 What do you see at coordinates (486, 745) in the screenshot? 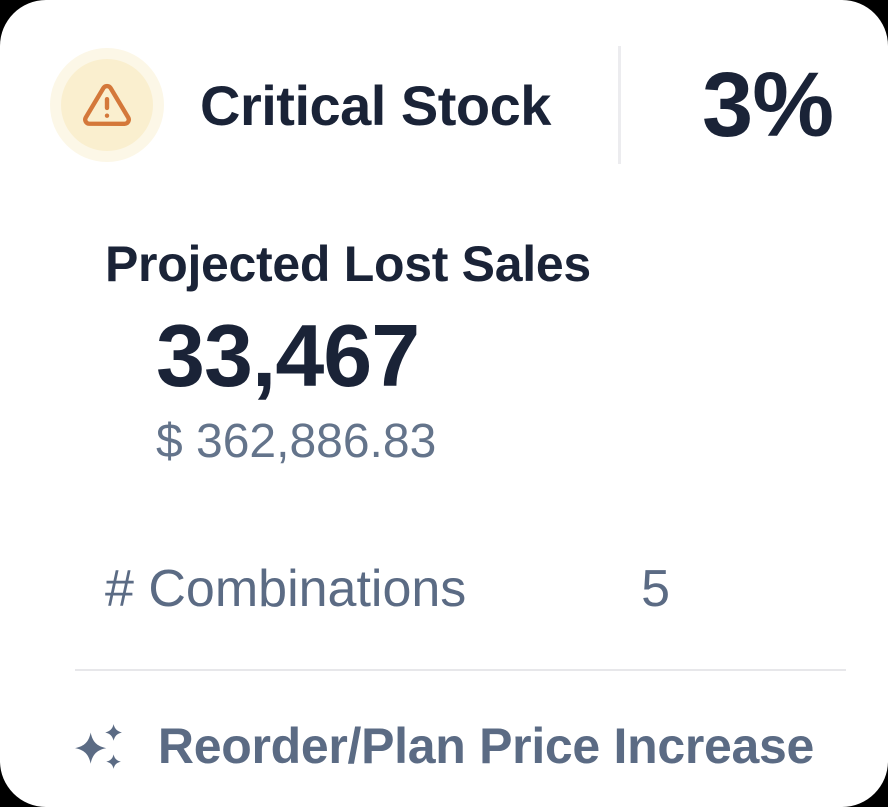
I see `reorder-action-label: Reorder/Plan Price Increase` at bounding box center [486, 745].